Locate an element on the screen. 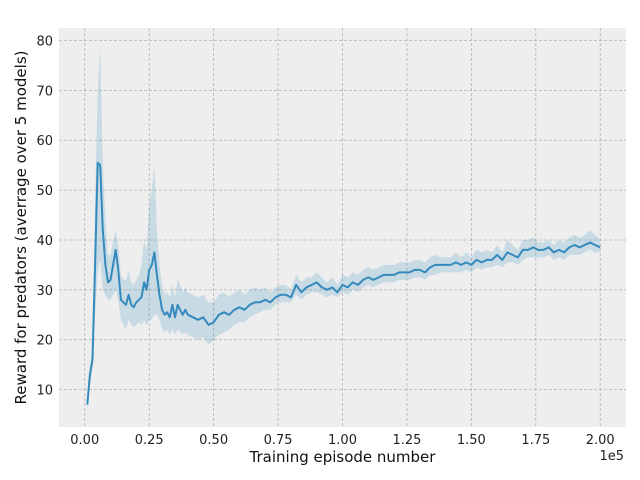 This screenshot has height=480, width=640. x-tick-label: 2.00 is located at coordinates (600, 440).